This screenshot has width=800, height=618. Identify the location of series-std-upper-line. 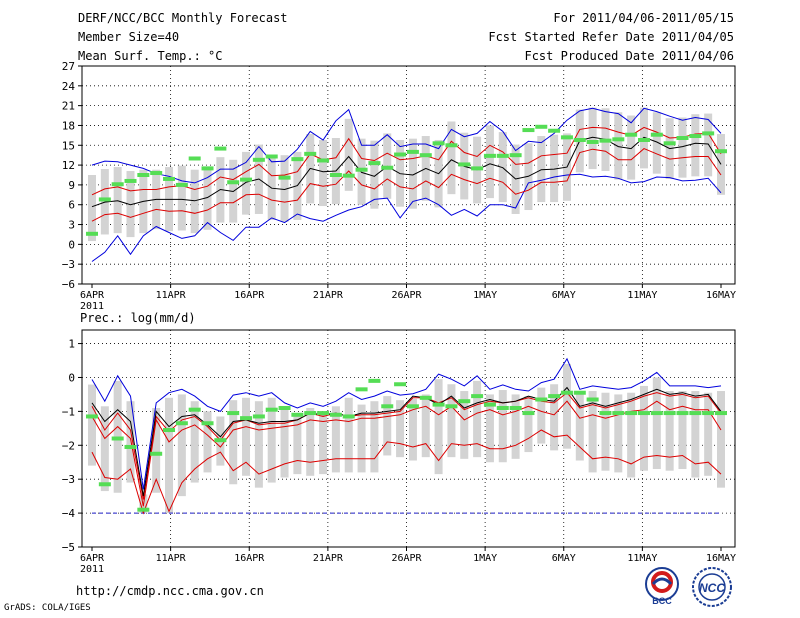
(406, 161).